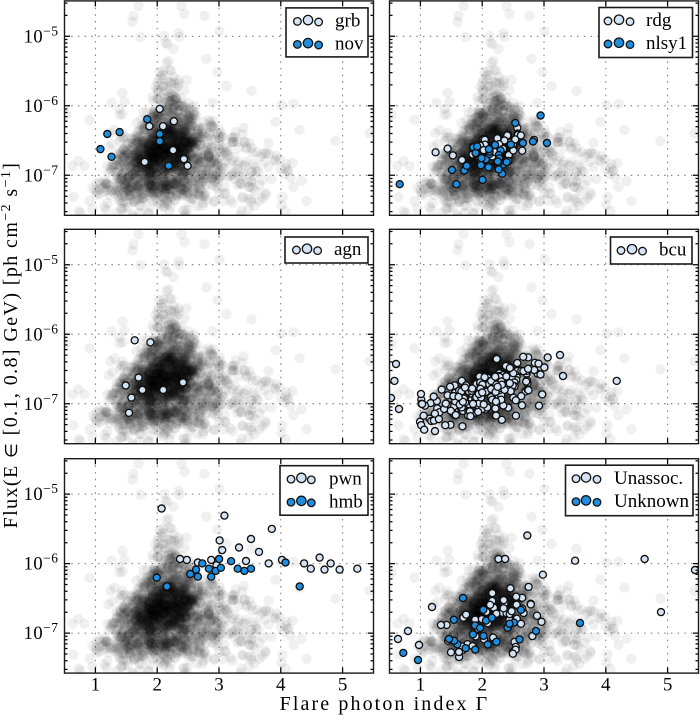 The width and height of the screenshot is (700, 719). Describe the element at coordinates (385, 704) in the screenshot. I see `svg-text: Flare photon index Γ` at that location.